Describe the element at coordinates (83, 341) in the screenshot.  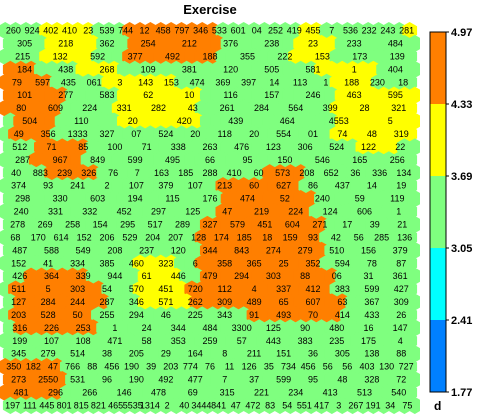
I see `cell-label: 108` at that location.